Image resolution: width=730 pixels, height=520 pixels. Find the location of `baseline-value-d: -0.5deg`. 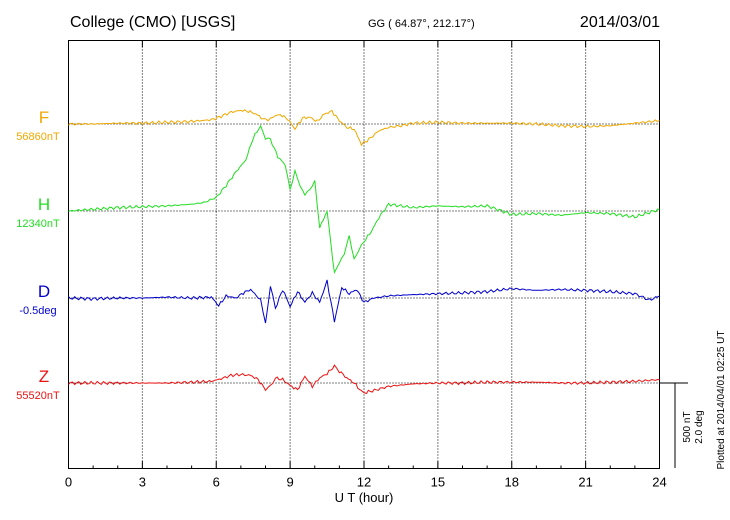

baseline-value-d: -0.5deg is located at coordinates (37, 311).